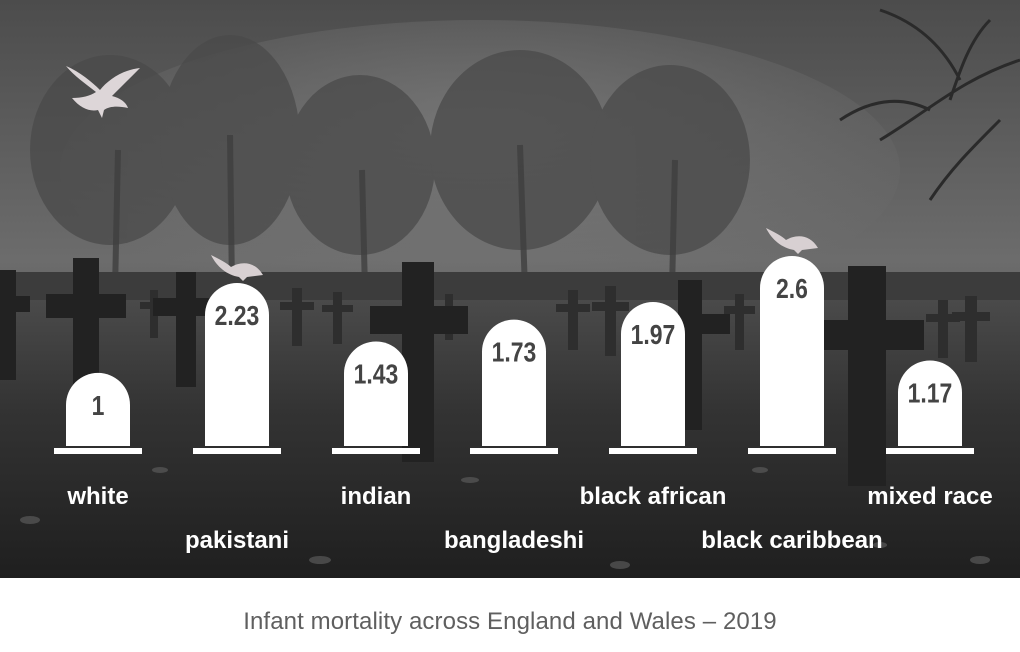 This screenshot has height=652, width=1020. What do you see at coordinates (395, 212) in the screenshot?
I see `tree-trunks` at bounding box center [395, 212].